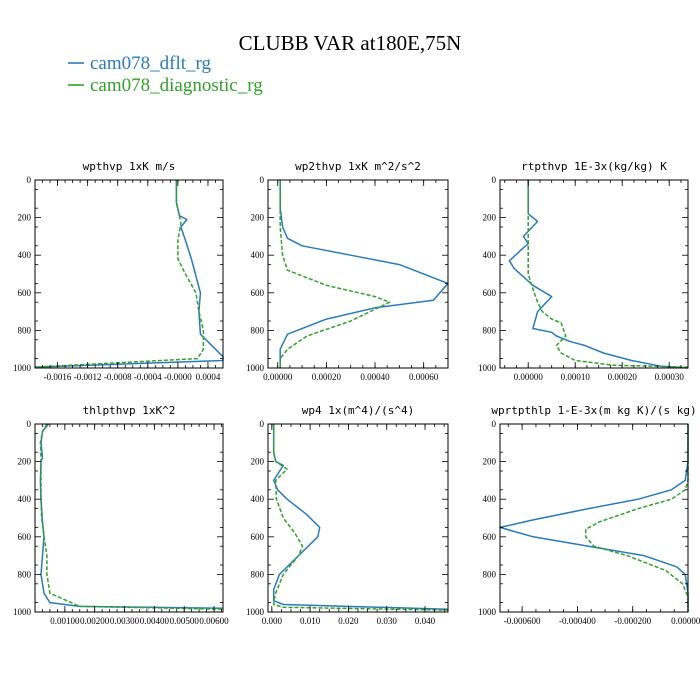  I want to click on legend: cam078_dflt_rg cam078_diagnostic_rg, so click(165, 74).